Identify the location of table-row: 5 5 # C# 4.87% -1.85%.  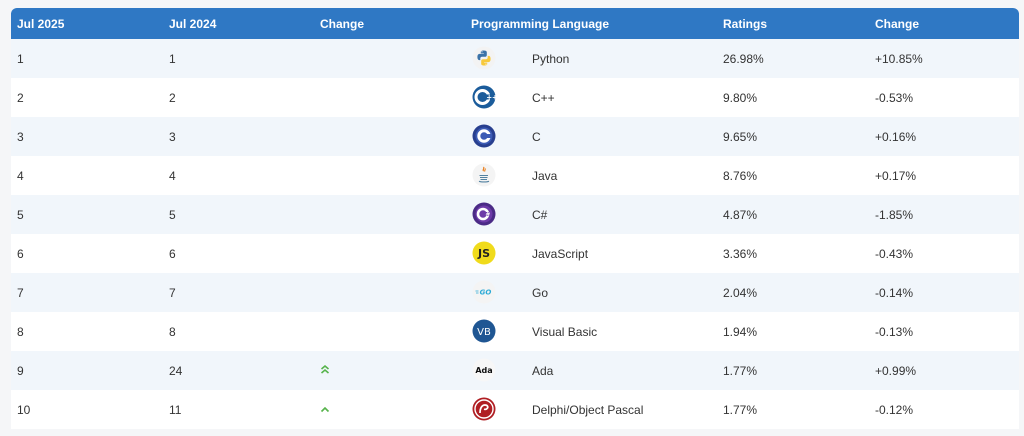
(515, 214).